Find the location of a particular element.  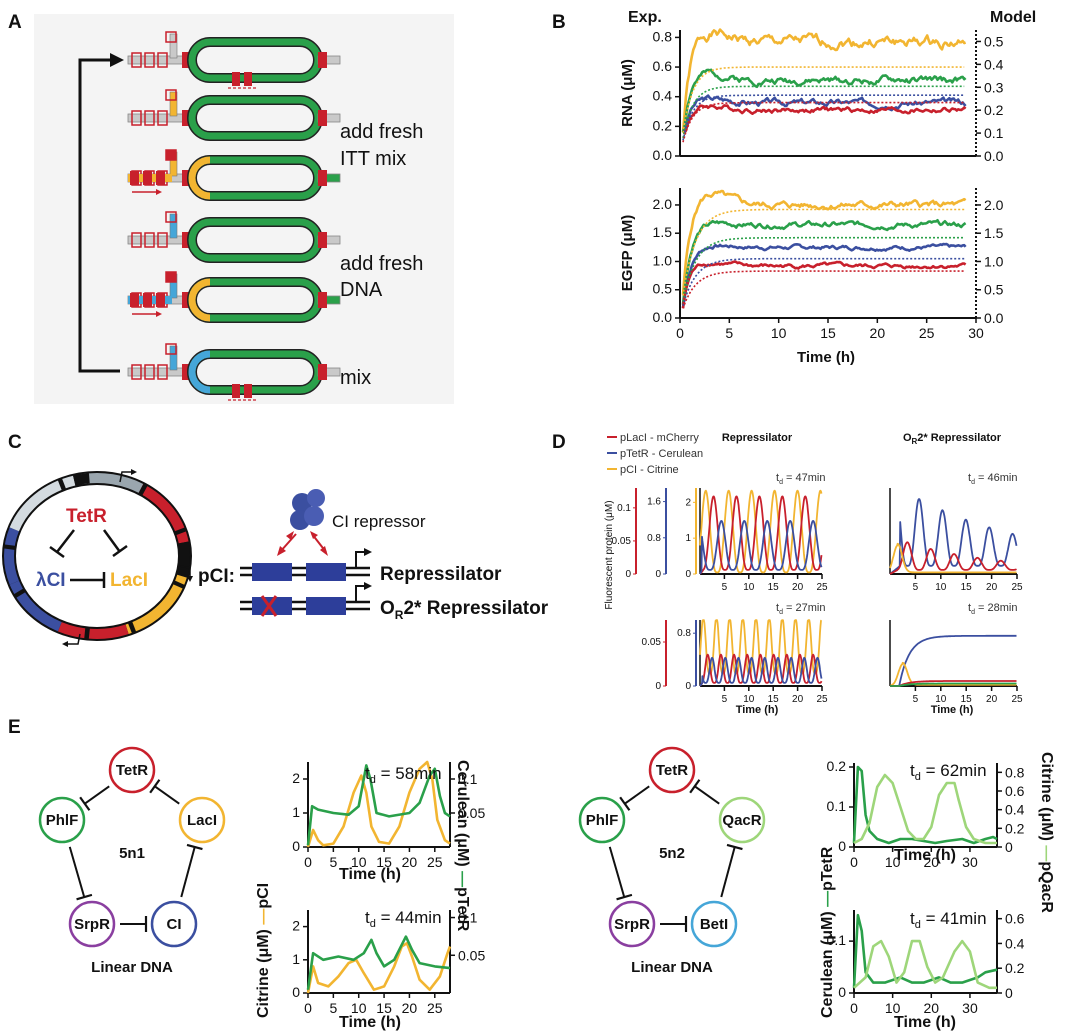

repression-laci-tetr is located at coordinates (112, 541).